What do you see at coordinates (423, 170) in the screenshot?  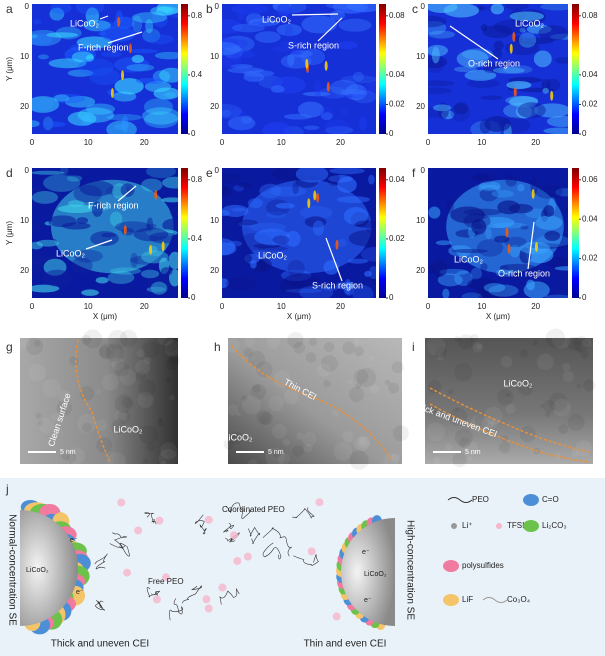 I see `y-tick-label: 0` at bounding box center [423, 170].